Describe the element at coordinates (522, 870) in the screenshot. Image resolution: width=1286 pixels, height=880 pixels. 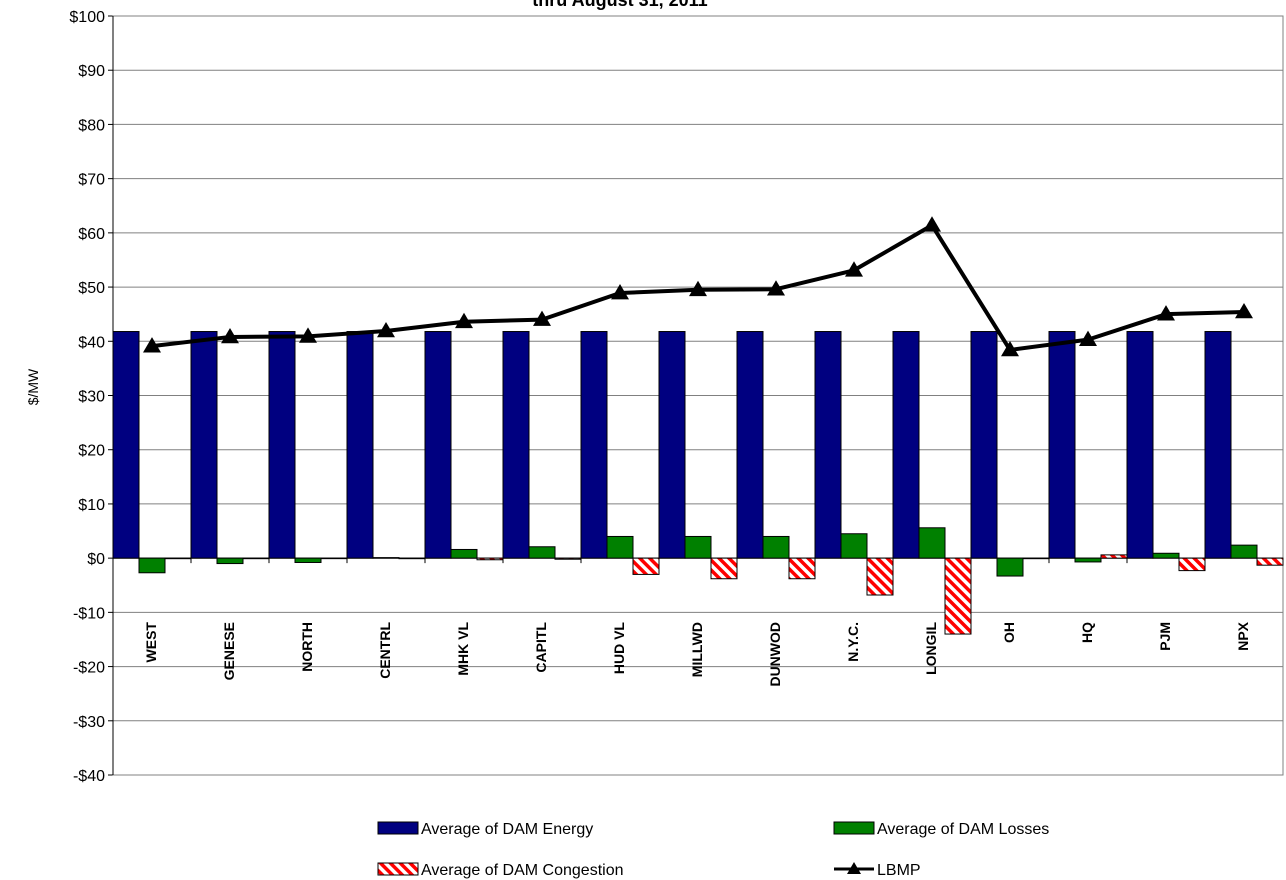
I see `legend-label: Average of DAM Congestion` at that location.